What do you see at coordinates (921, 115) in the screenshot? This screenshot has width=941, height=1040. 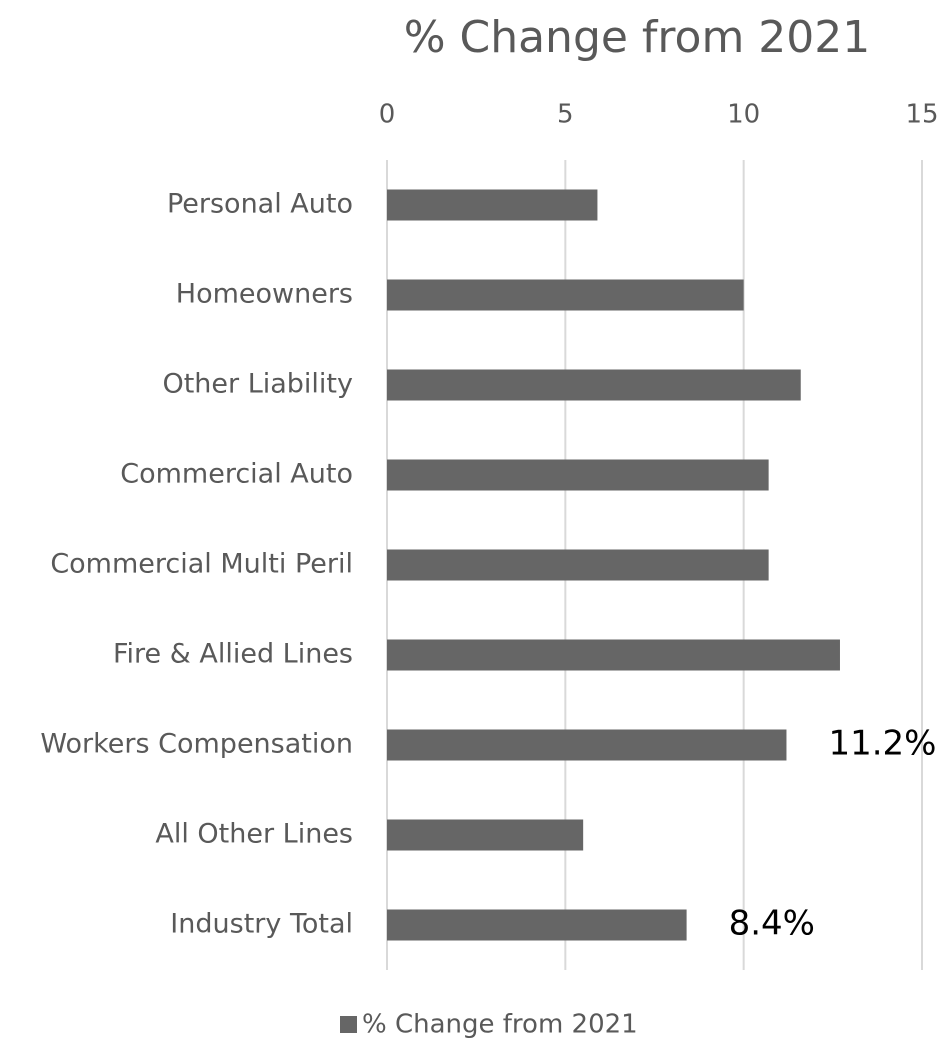 I see `x-tick-label: 15` at bounding box center [921, 115].